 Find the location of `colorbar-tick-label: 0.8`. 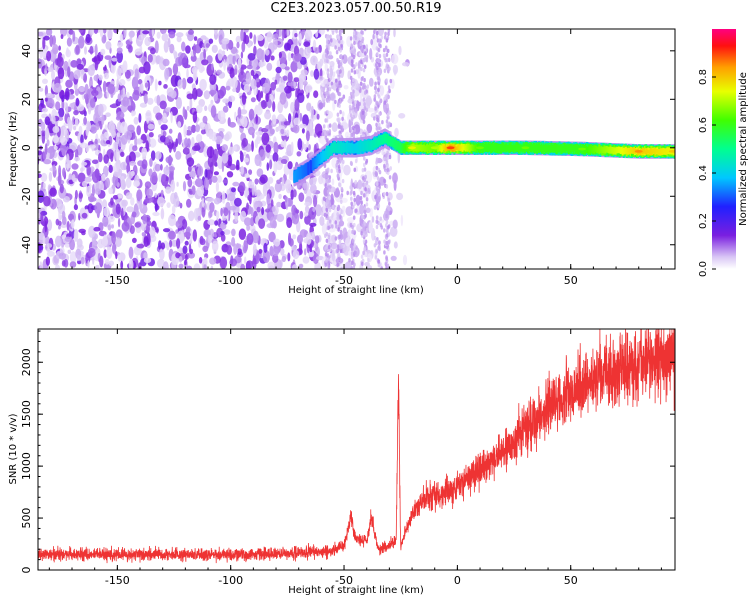

colorbar-tick-label: 0.8 is located at coordinates (703, 77).